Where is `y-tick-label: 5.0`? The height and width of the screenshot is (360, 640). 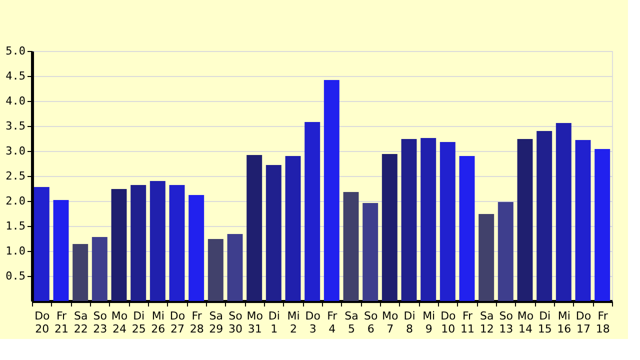
y-tick-label: 5.0 is located at coordinates (16, 51).